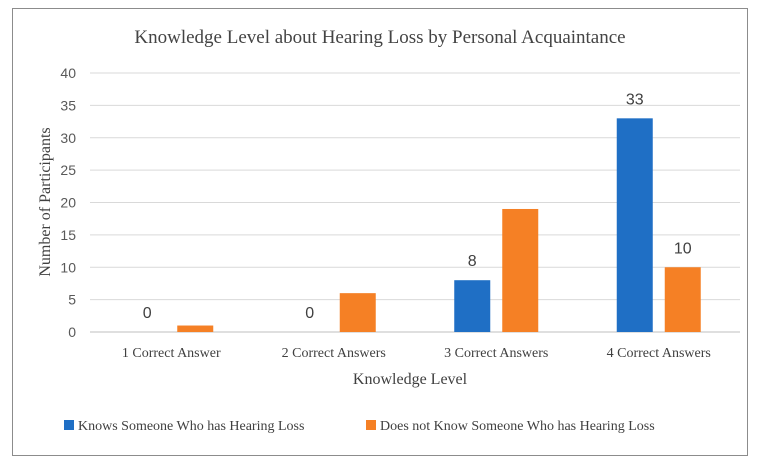  I want to click on y-axis-label: Number of Participants, so click(45, 201).